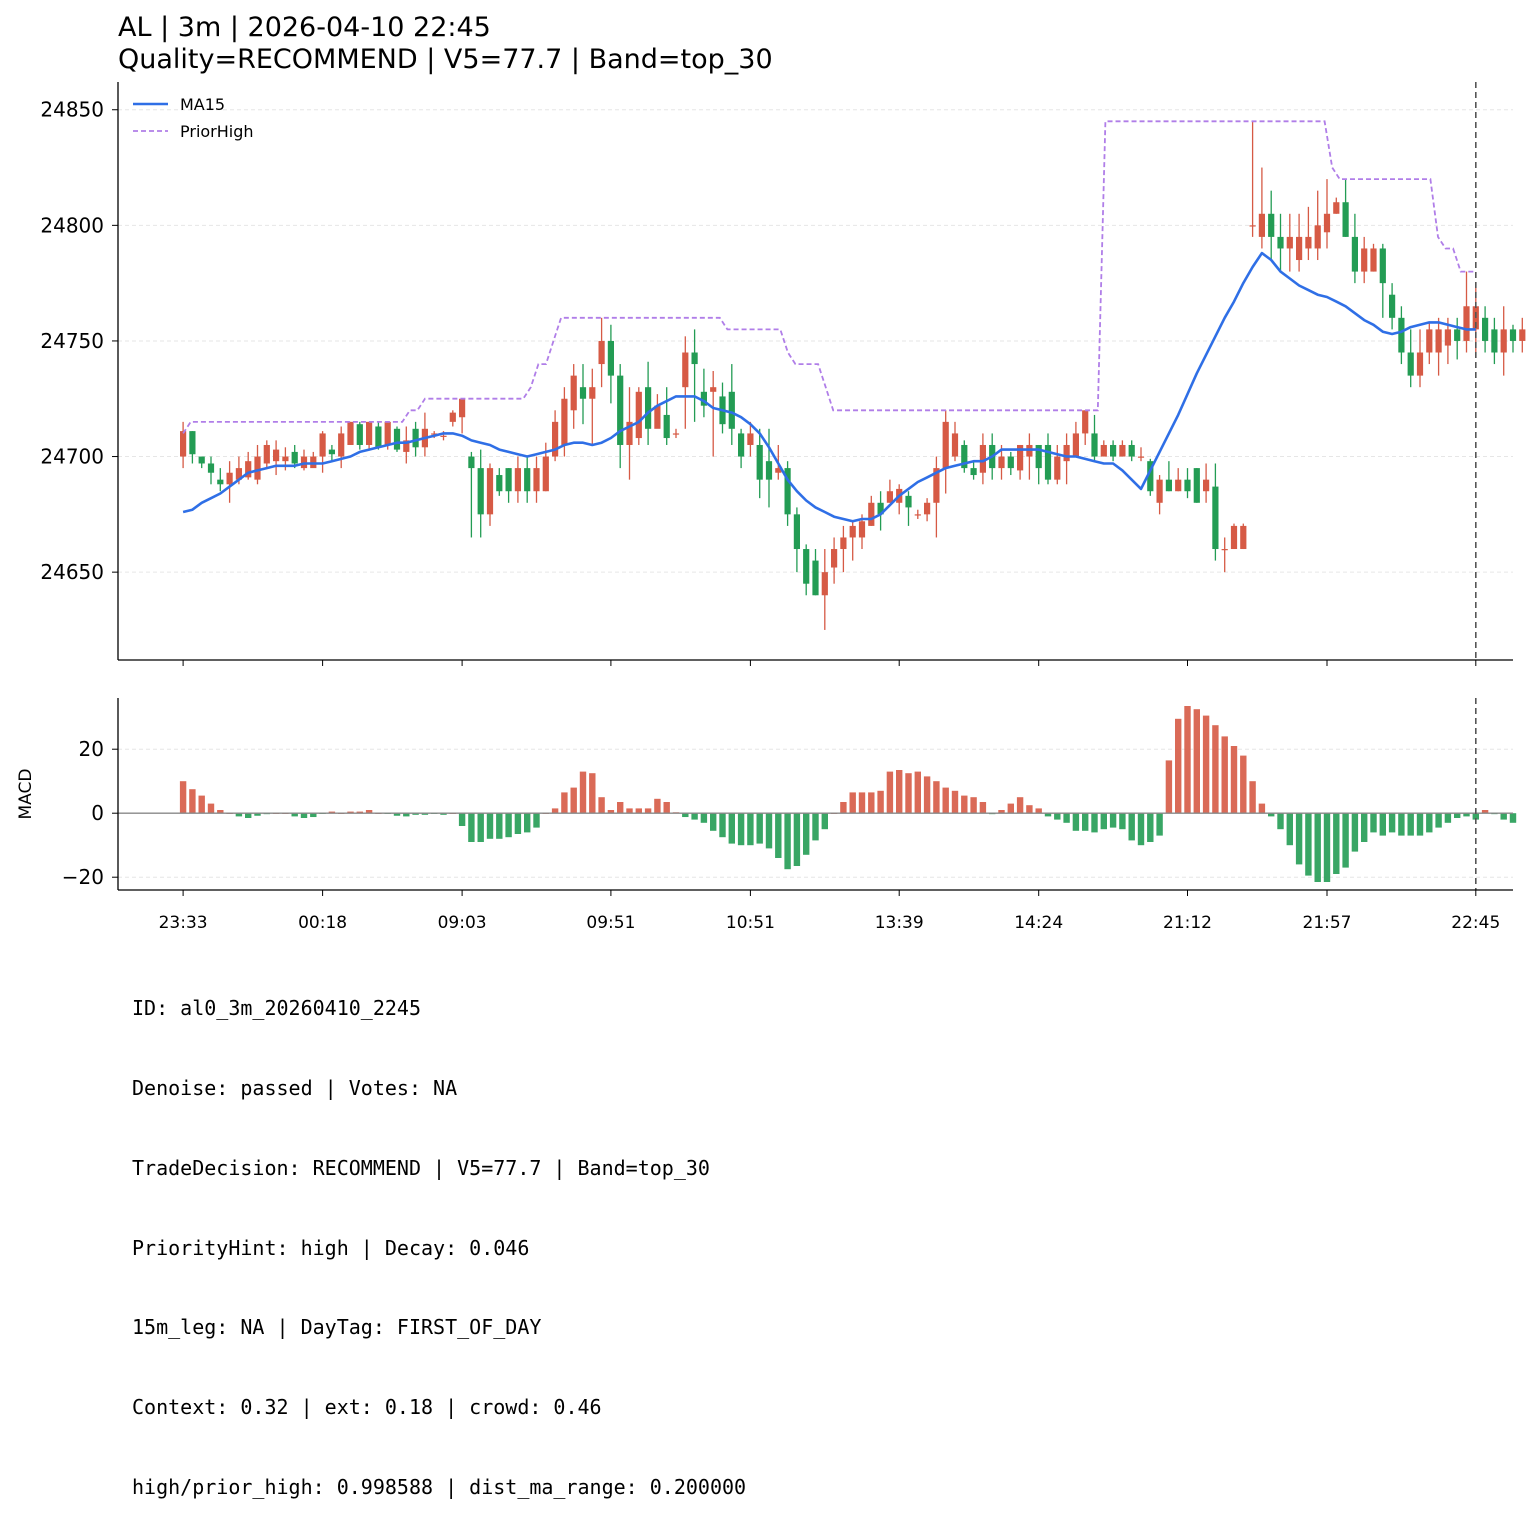 The image size is (1527, 1527). I want to click on info-line-context: Context: 0.32 | ext: 0.18 | crowd: 0.46, so click(367, 1407).